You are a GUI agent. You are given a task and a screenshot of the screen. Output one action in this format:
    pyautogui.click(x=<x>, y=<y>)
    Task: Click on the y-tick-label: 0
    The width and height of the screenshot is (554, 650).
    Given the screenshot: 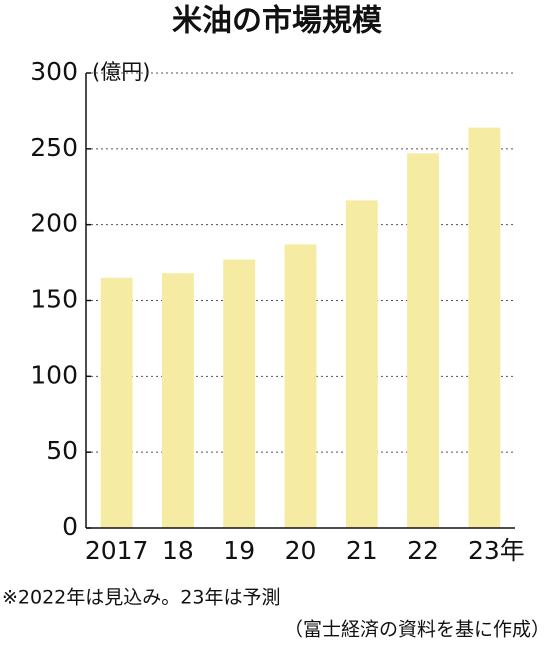 What is the action you would take?
    pyautogui.click(x=70, y=526)
    